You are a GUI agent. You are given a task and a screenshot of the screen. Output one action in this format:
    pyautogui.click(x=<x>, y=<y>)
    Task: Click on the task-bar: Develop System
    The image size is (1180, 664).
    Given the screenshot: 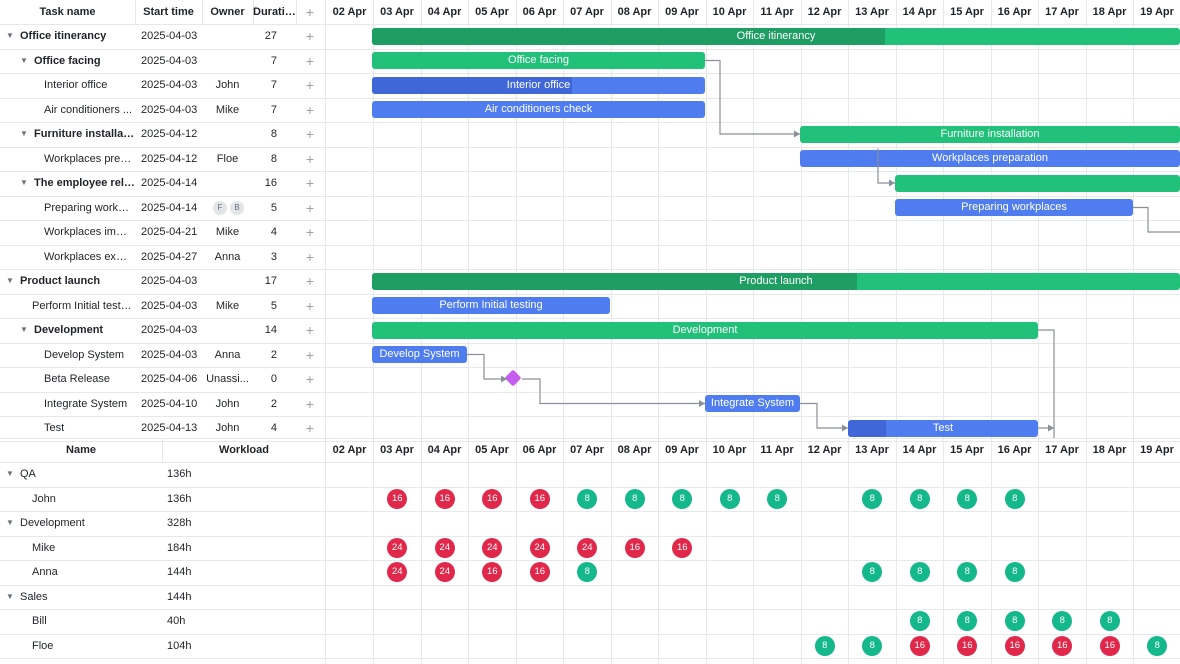 What is the action you would take?
    pyautogui.click(x=419, y=354)
    